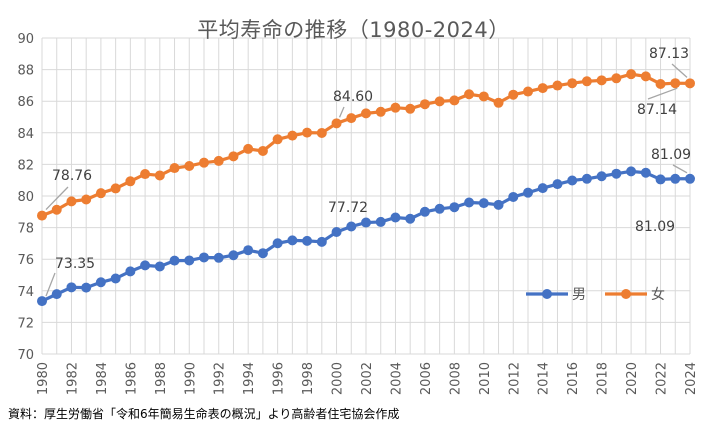 This screenshot has width=707, height=427. I want to click on y-tick-label: 86, so click(25, 102).